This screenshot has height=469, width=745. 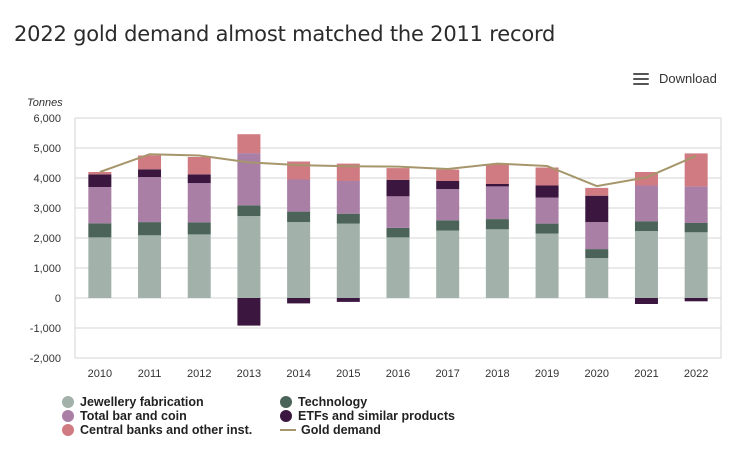 I want to click on bar-total-bar-and-coin-2014, so click(x=299, y=195).